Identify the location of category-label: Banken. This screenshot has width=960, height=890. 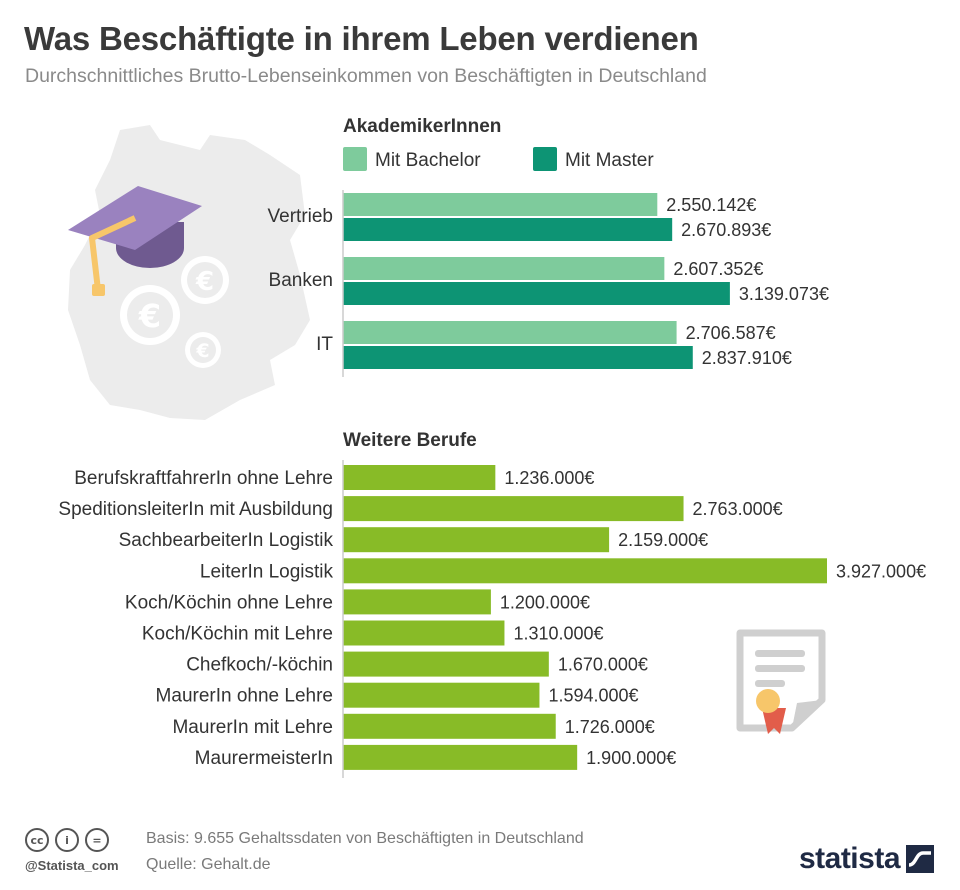
(301, 280).